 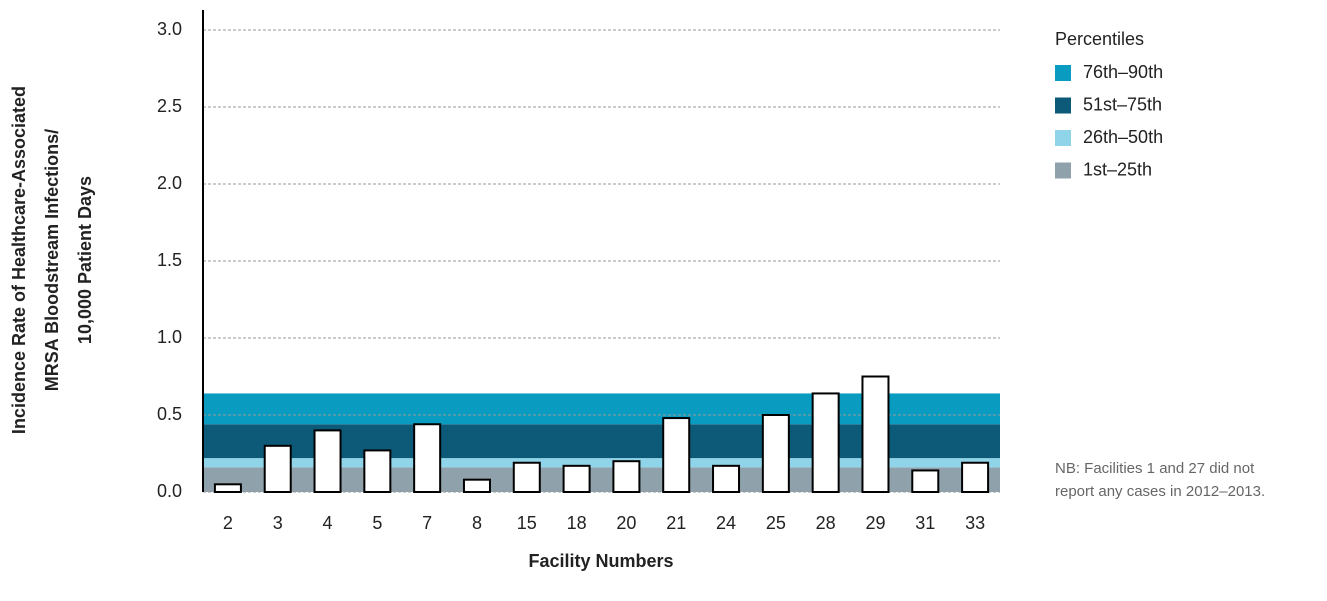 I want to click on legend-label: 76th–90th, so click(x=1123, y=72).